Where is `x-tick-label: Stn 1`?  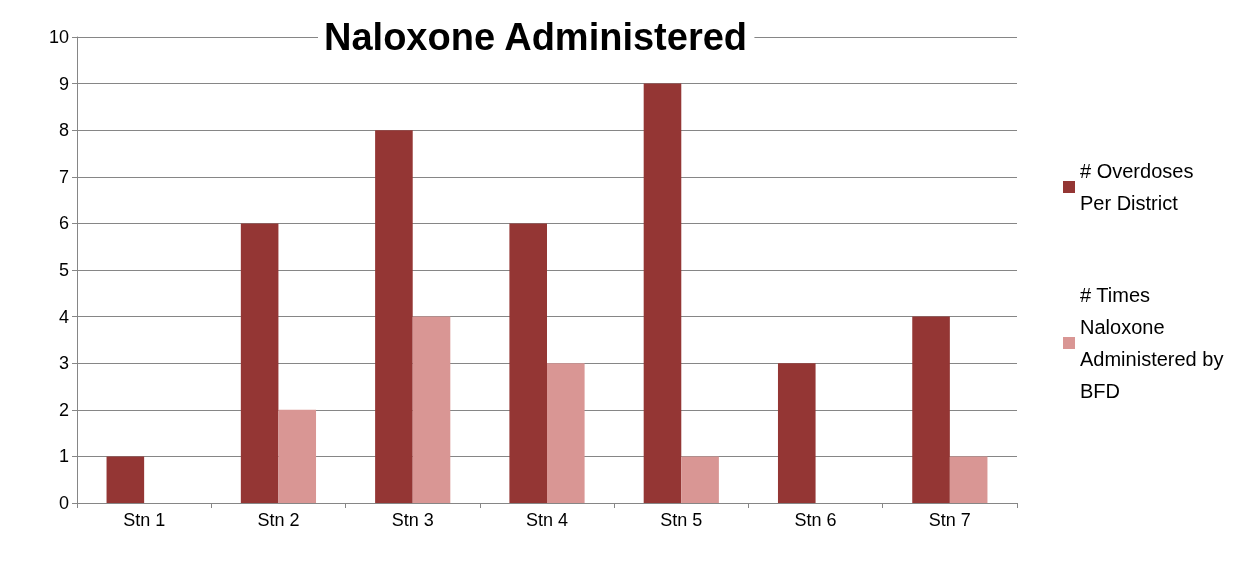 x-tick-label: Stn 1 is located at coordinates (144, 520).